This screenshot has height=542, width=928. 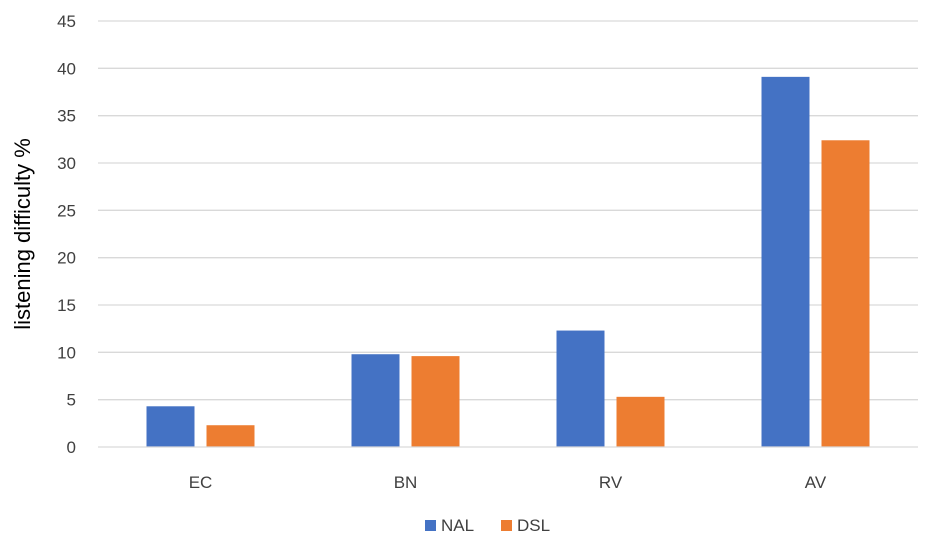 What do you see at coordinates (170, 426) in the screenshot?
I see `bar-nal-ec` at bounding box center [170, 426].